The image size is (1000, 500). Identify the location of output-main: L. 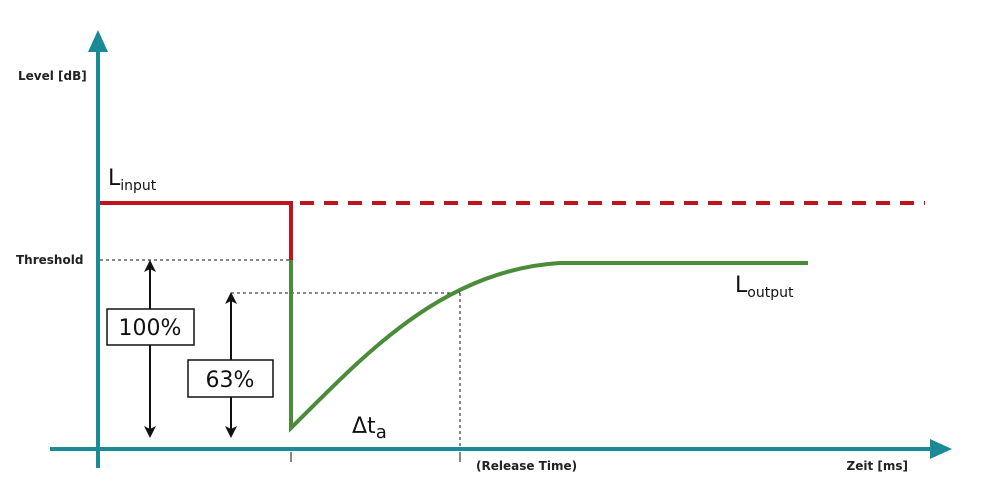
(741, 285).